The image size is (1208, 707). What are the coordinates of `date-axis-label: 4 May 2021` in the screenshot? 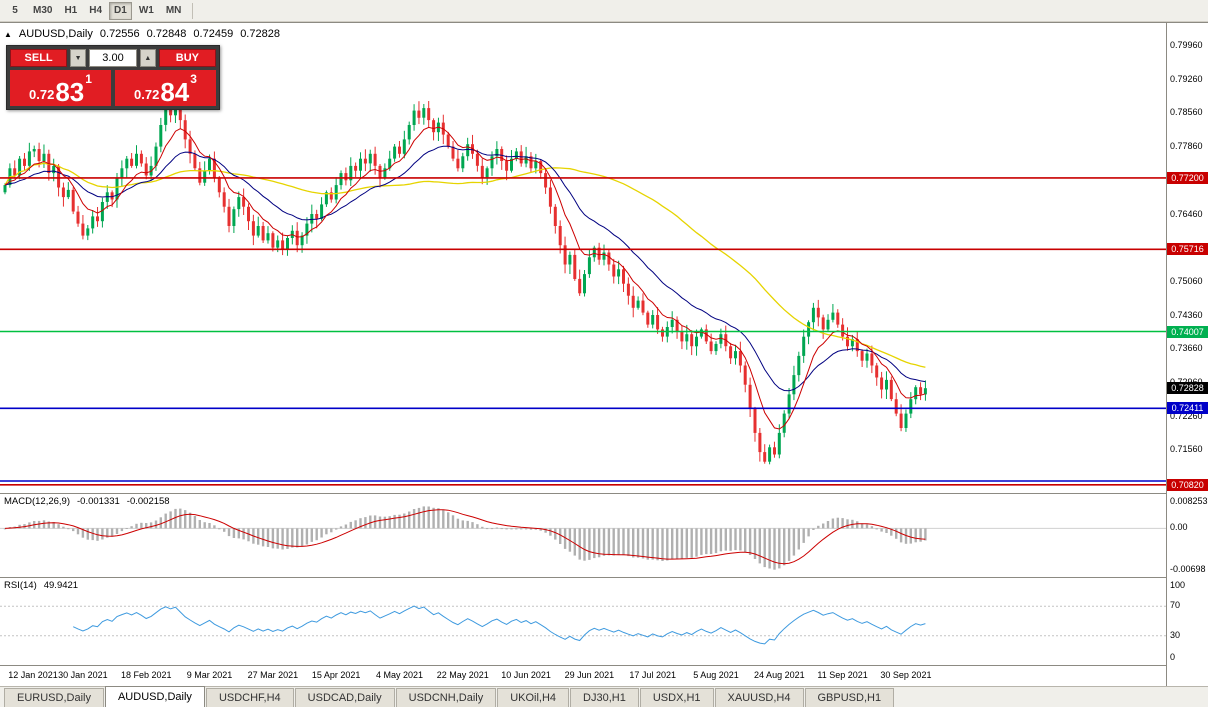 It's located at (399, 675).